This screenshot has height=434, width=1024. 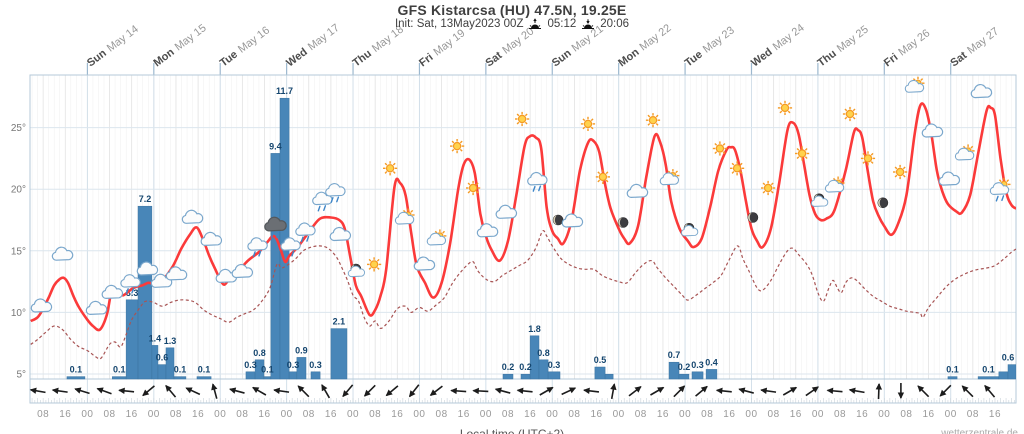 What do you see at coordinates (842, 47) in the screenshot?
I see `day-label: ThuMay 25` at bounding box center [842, 47].